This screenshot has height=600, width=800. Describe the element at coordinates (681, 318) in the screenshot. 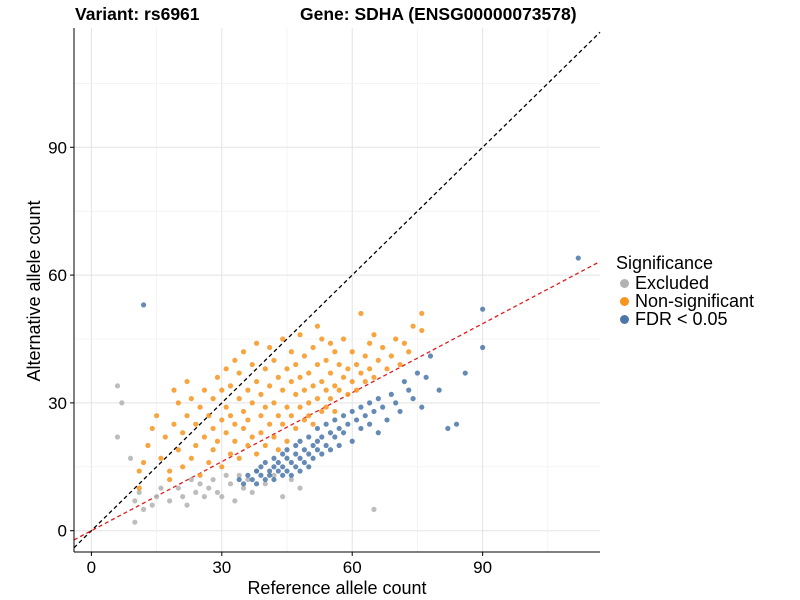

I see `legend-label-fdr: FDR < 0.05` at that location.